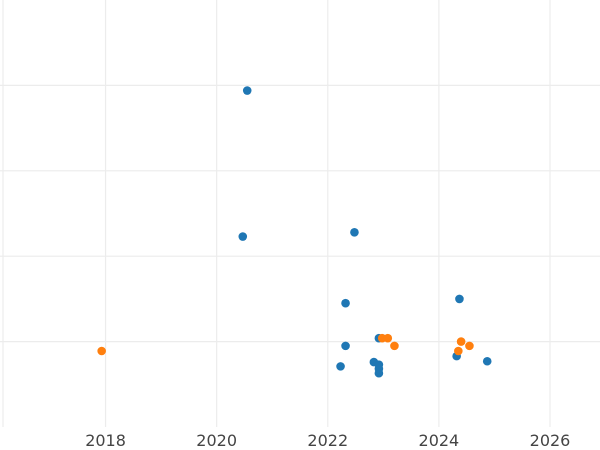 The image size is (600, 450). I want to click on x-tick-label: 2022, so click(327, 440).